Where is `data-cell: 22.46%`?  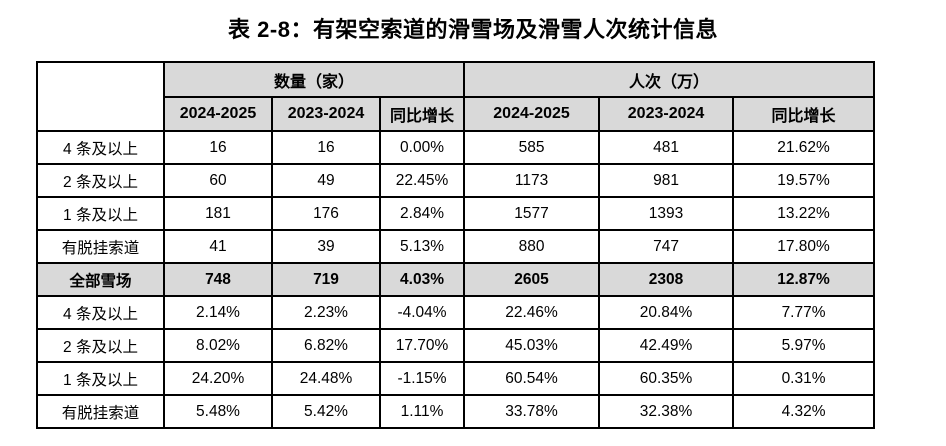
data-cell: 22.46% is located at coordinates (532, 312).